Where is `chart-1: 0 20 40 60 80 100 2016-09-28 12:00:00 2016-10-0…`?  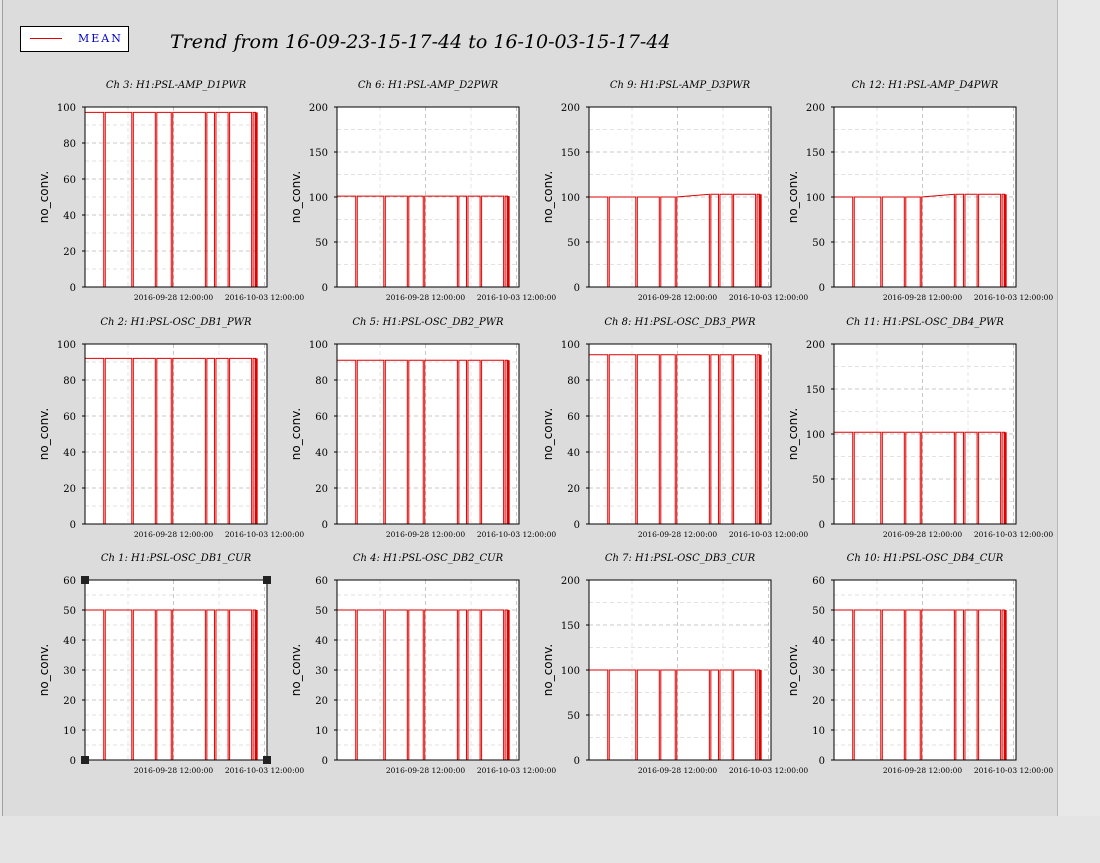 chart-1: 0 20 40 60 80 100 2016-09-28 12:00:00 2016-10-0… is located at coordinates (170, 191).